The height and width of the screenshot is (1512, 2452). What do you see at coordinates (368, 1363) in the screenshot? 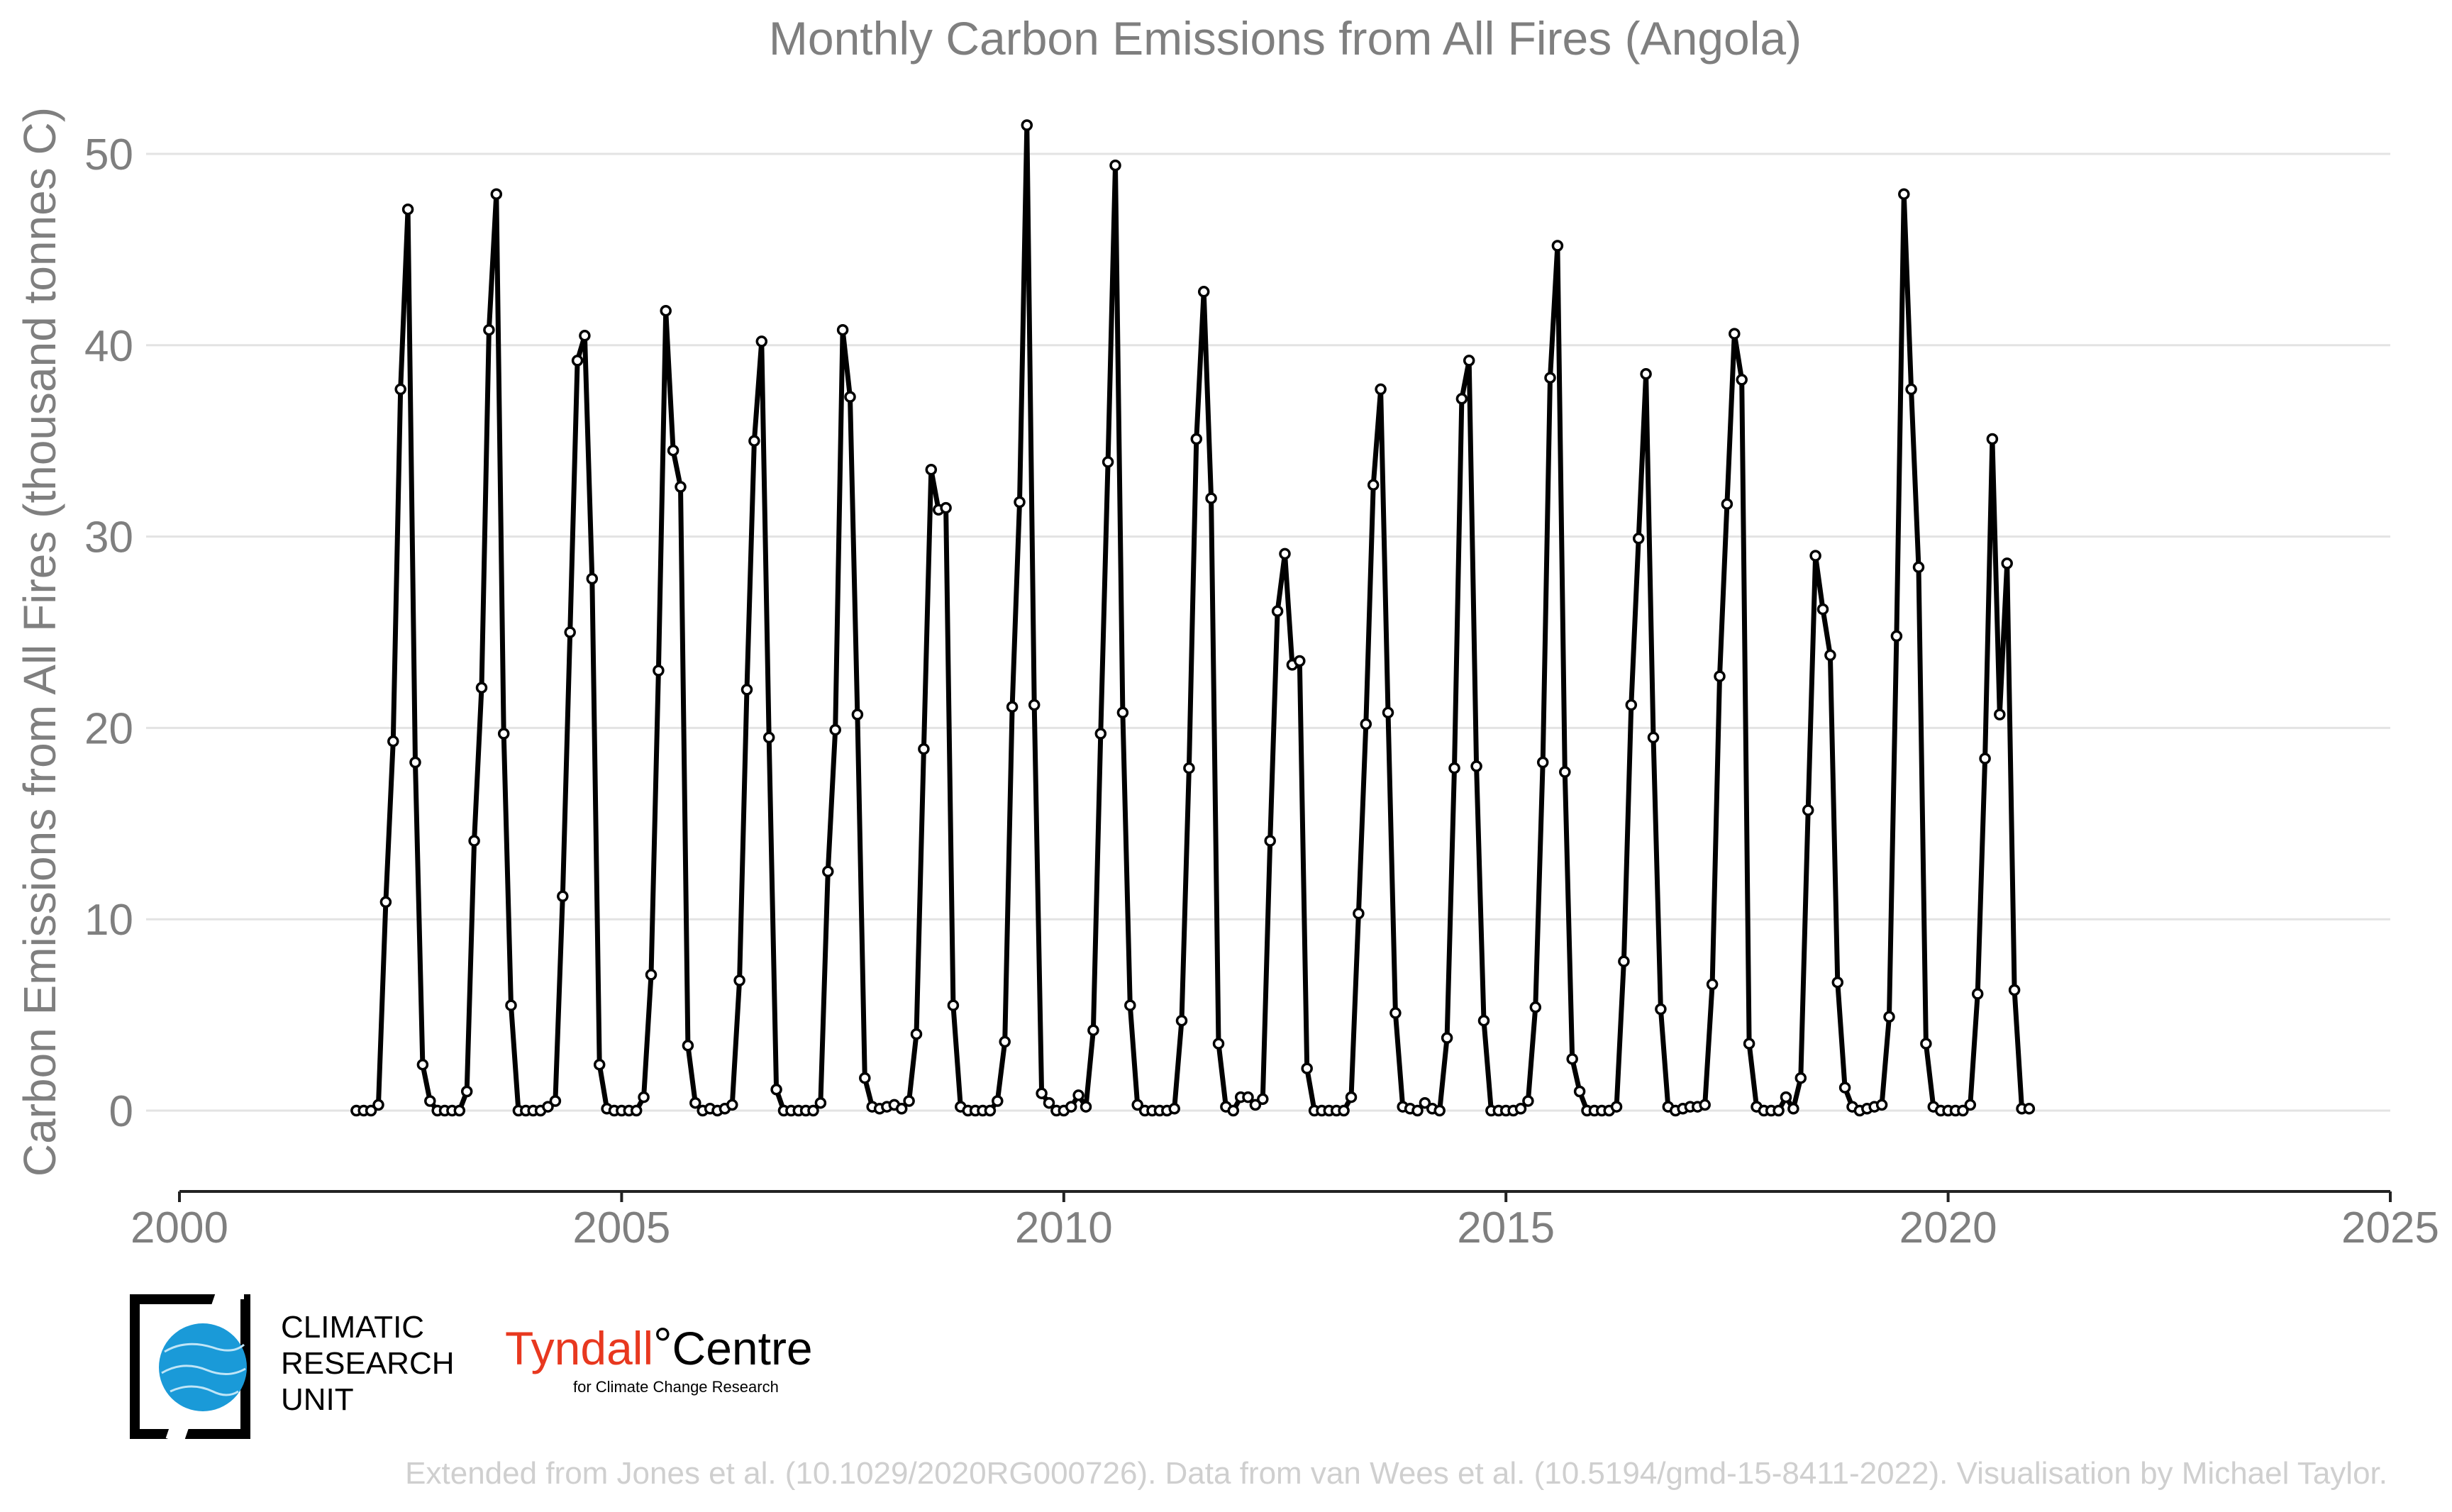
I see `cru-line-2: RESEARCH` at bounding box center [368, 1363].